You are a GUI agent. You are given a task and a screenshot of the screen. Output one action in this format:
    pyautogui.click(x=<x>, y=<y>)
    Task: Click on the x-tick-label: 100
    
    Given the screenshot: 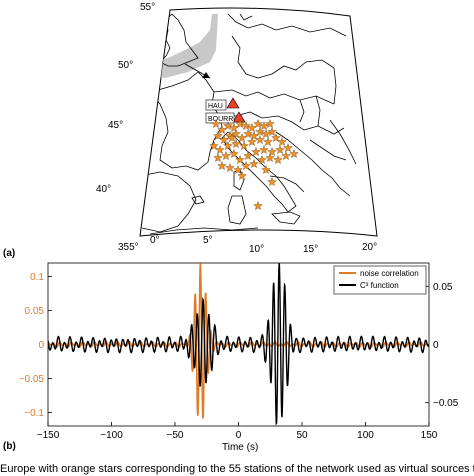 What is the action you would take?
    pyautogui.click(x=365, y=435)
    